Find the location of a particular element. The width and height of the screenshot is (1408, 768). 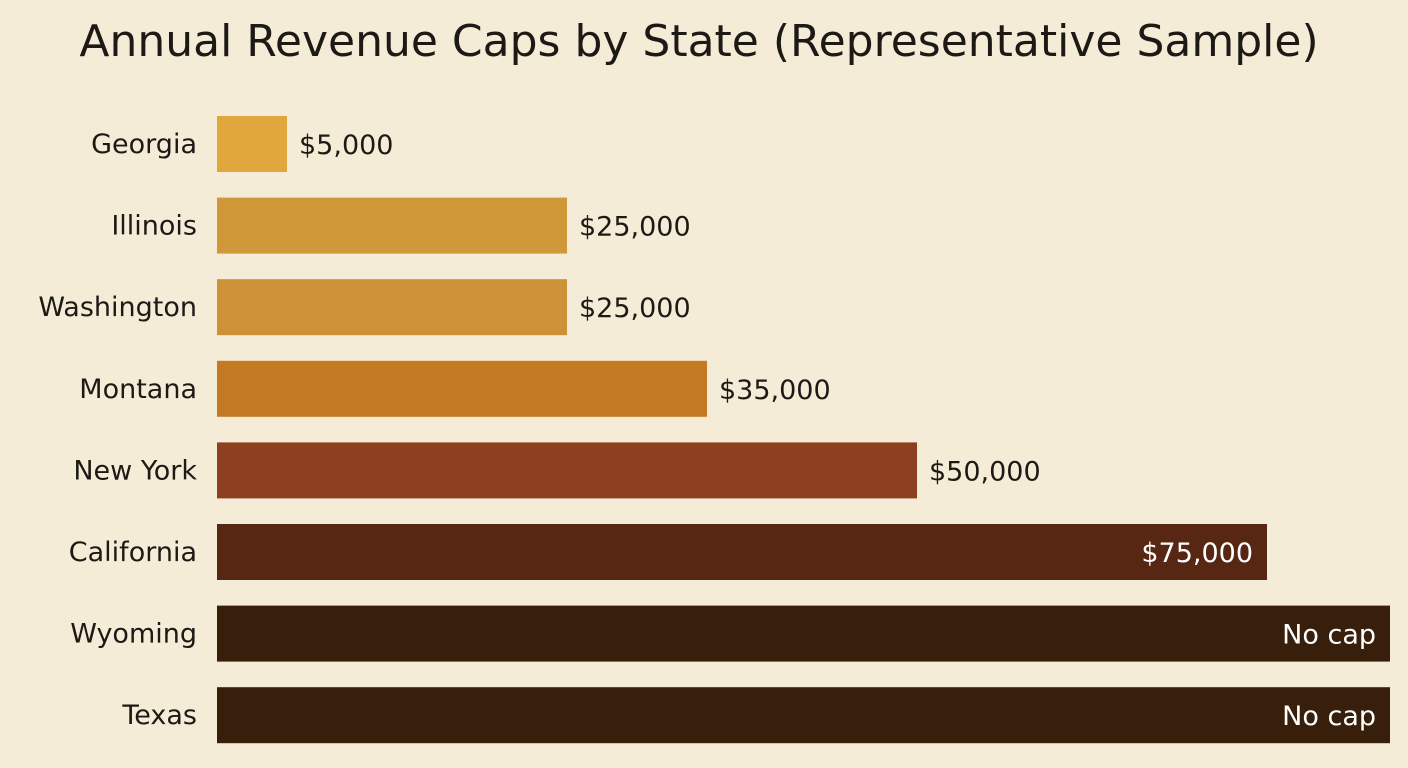

value-label: $75,000 is located at coordinates (1197, 553).